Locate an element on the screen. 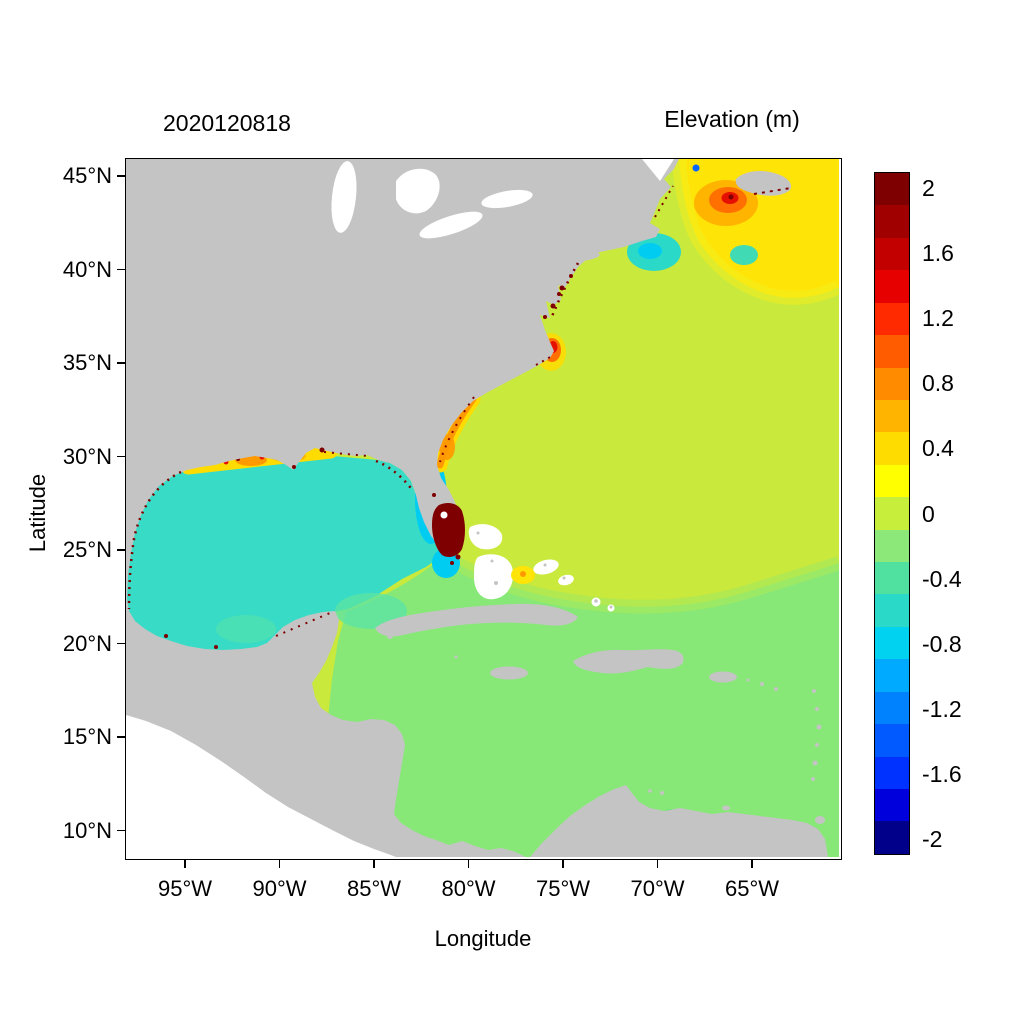 The image size is (1024, 1024). margarita is located at coordinates (726, 808).